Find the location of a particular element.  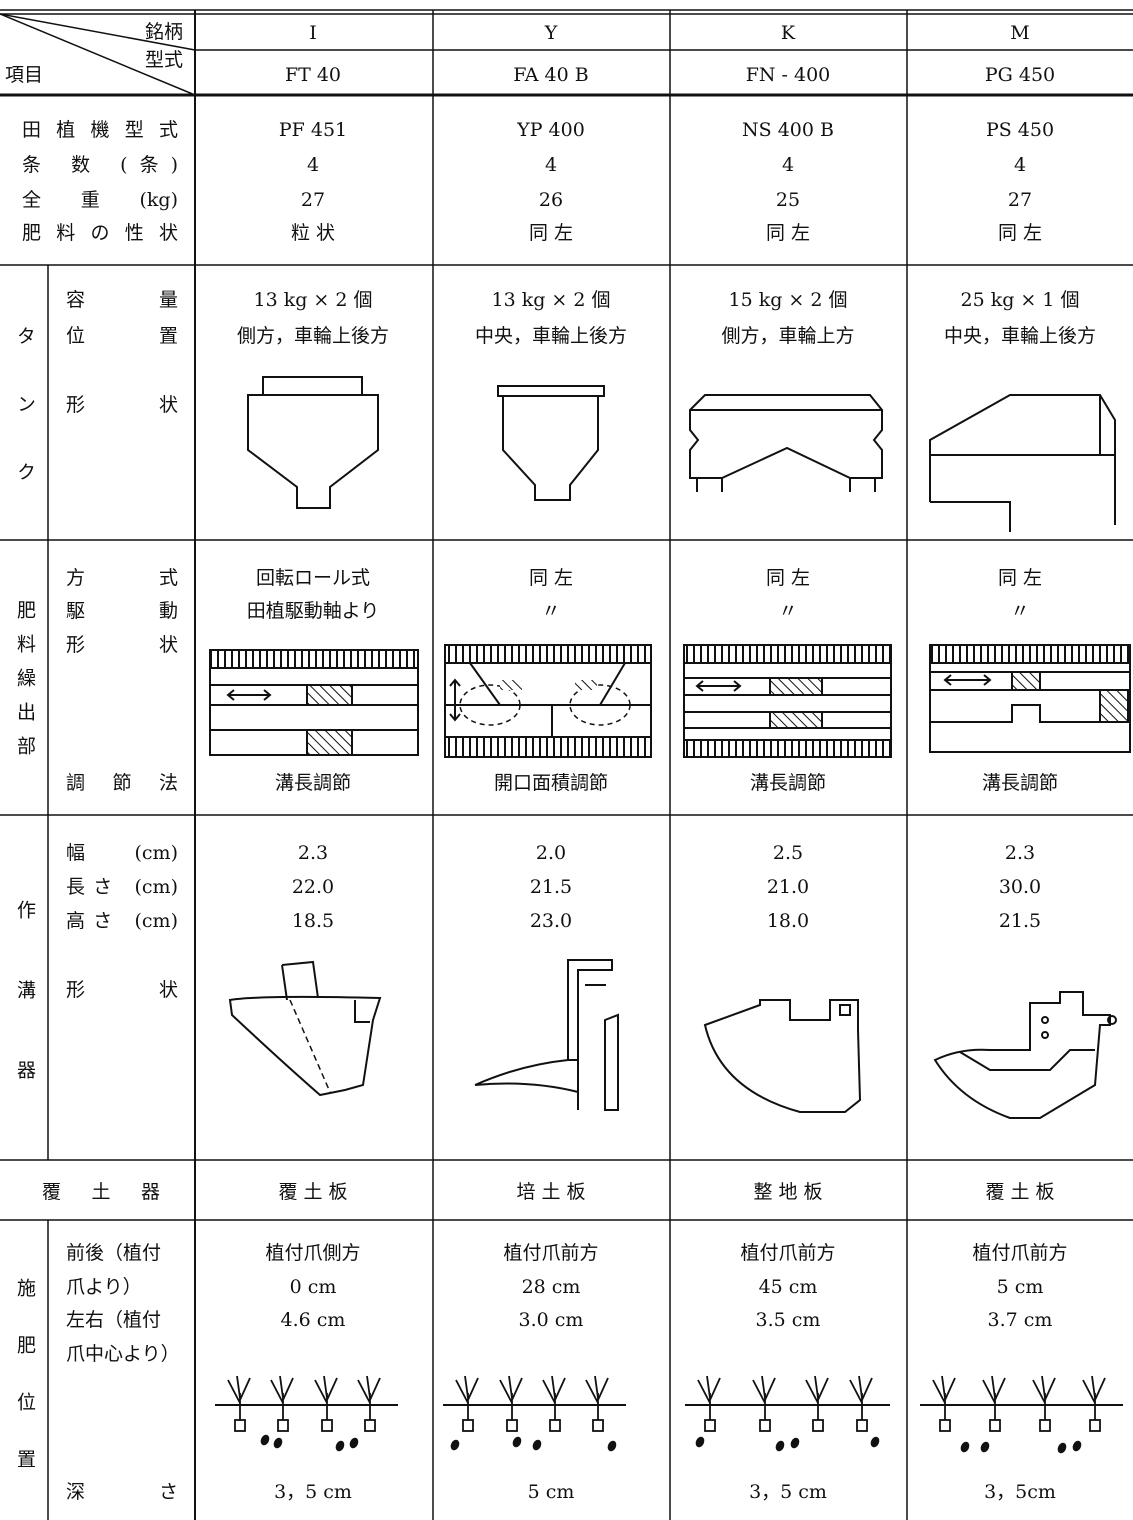

model: PG 450 is located at coordinates (1020, 75).